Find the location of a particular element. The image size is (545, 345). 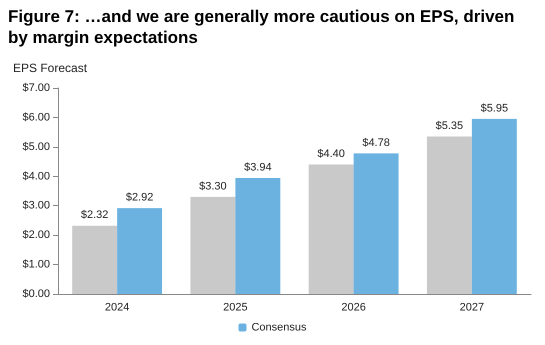

y-tick-label: $6.00 is located at coordinates (36, 117).